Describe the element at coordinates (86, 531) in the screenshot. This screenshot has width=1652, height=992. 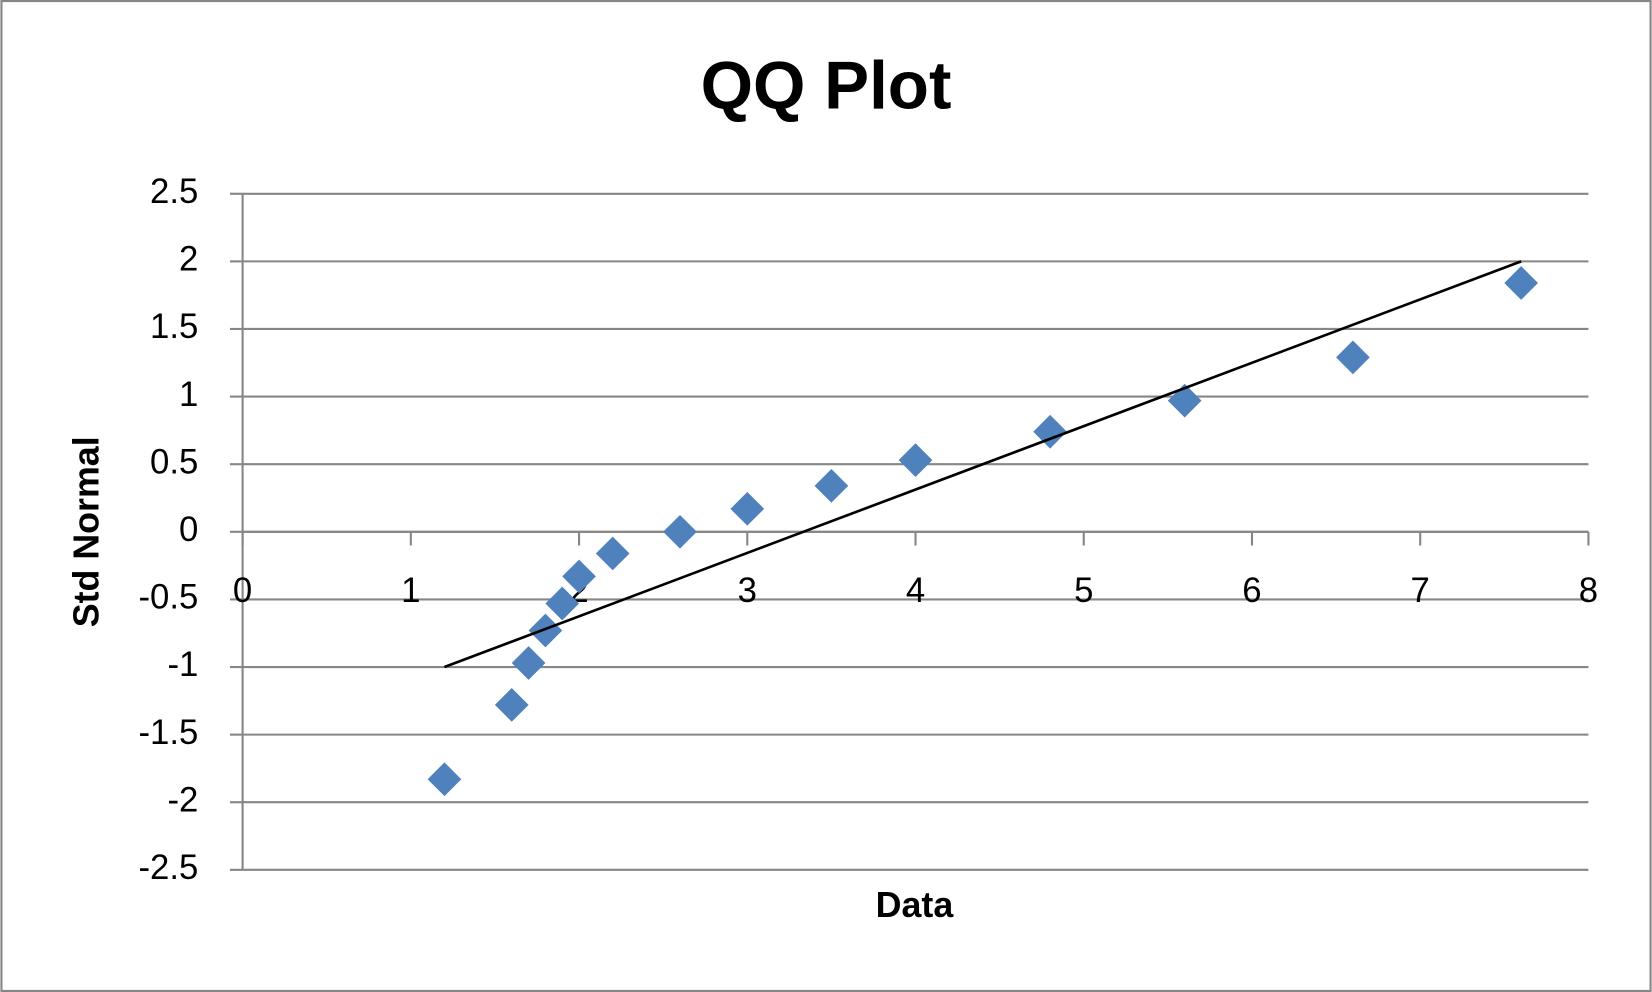
I see `y-axis-label: Std Normal` at that location.